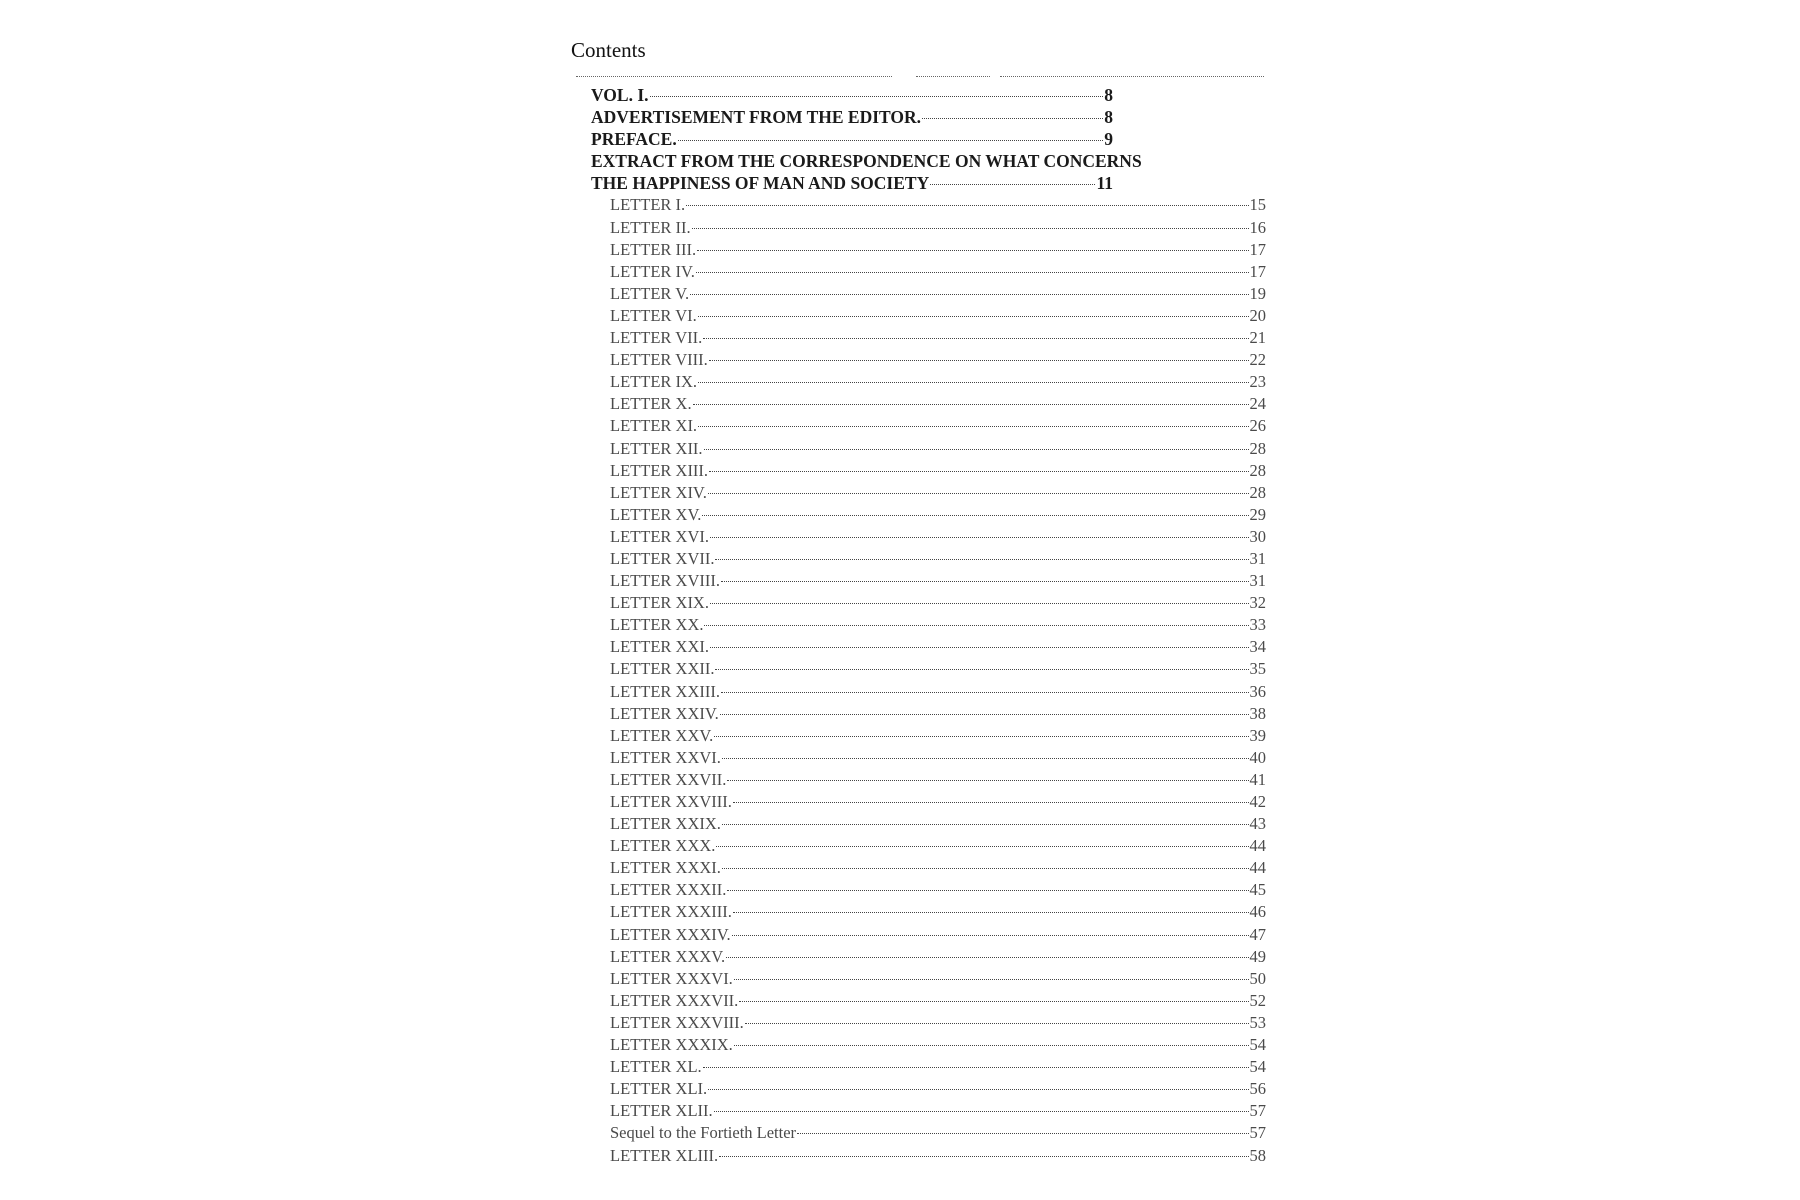 This screenshot has width=1800, height=1200. I want to click on toc-entry: LETTER XXV. 39, so click(938, 736).